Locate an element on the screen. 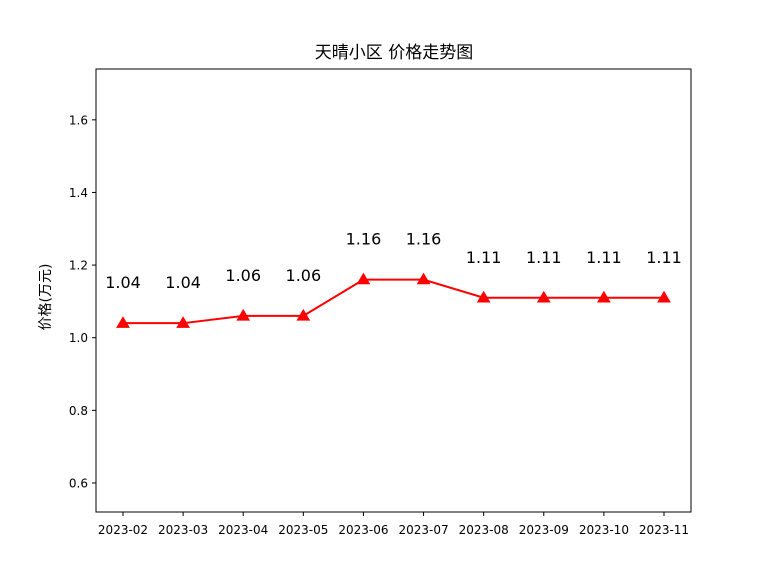 Image resolution: width=768 pixels, height=576 pixels. chart-title: 天晴小区 价格走势图 is located at coordinates (394, 53).